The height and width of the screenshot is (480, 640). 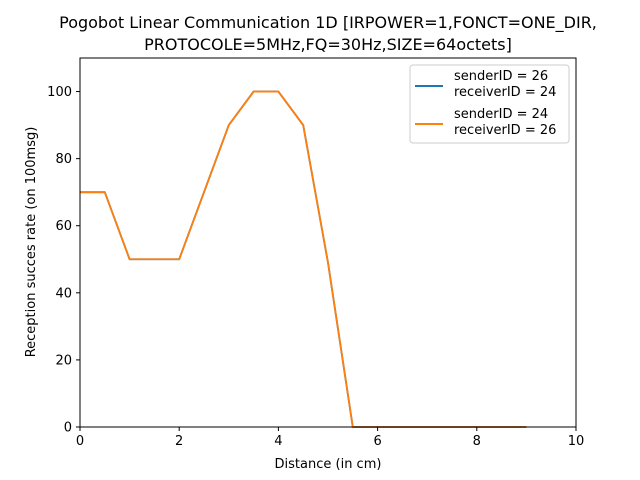 What do you see at coordinates (278, 441) in the screenshot?
I see `x-tick-label: 4` at bounding box center [278, 441].